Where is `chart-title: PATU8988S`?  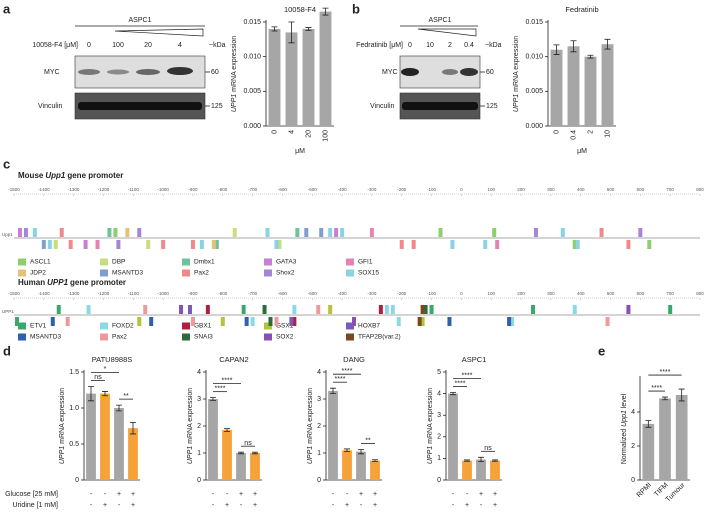 chart-title: PATU8988S is located at coordinates (112, 359).